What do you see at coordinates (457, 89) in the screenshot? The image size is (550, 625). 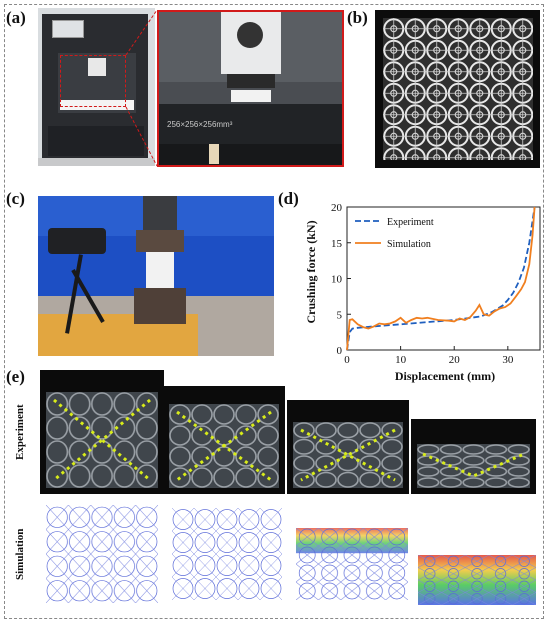 I see `lattice-specimen-photo` at bounding box center [457, 89].